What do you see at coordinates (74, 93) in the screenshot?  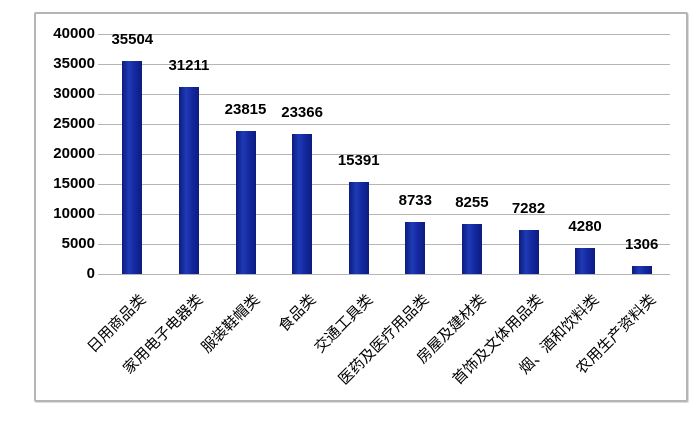 I see `y-axis-tick-label: 30000` at bounding box center [74, 93].